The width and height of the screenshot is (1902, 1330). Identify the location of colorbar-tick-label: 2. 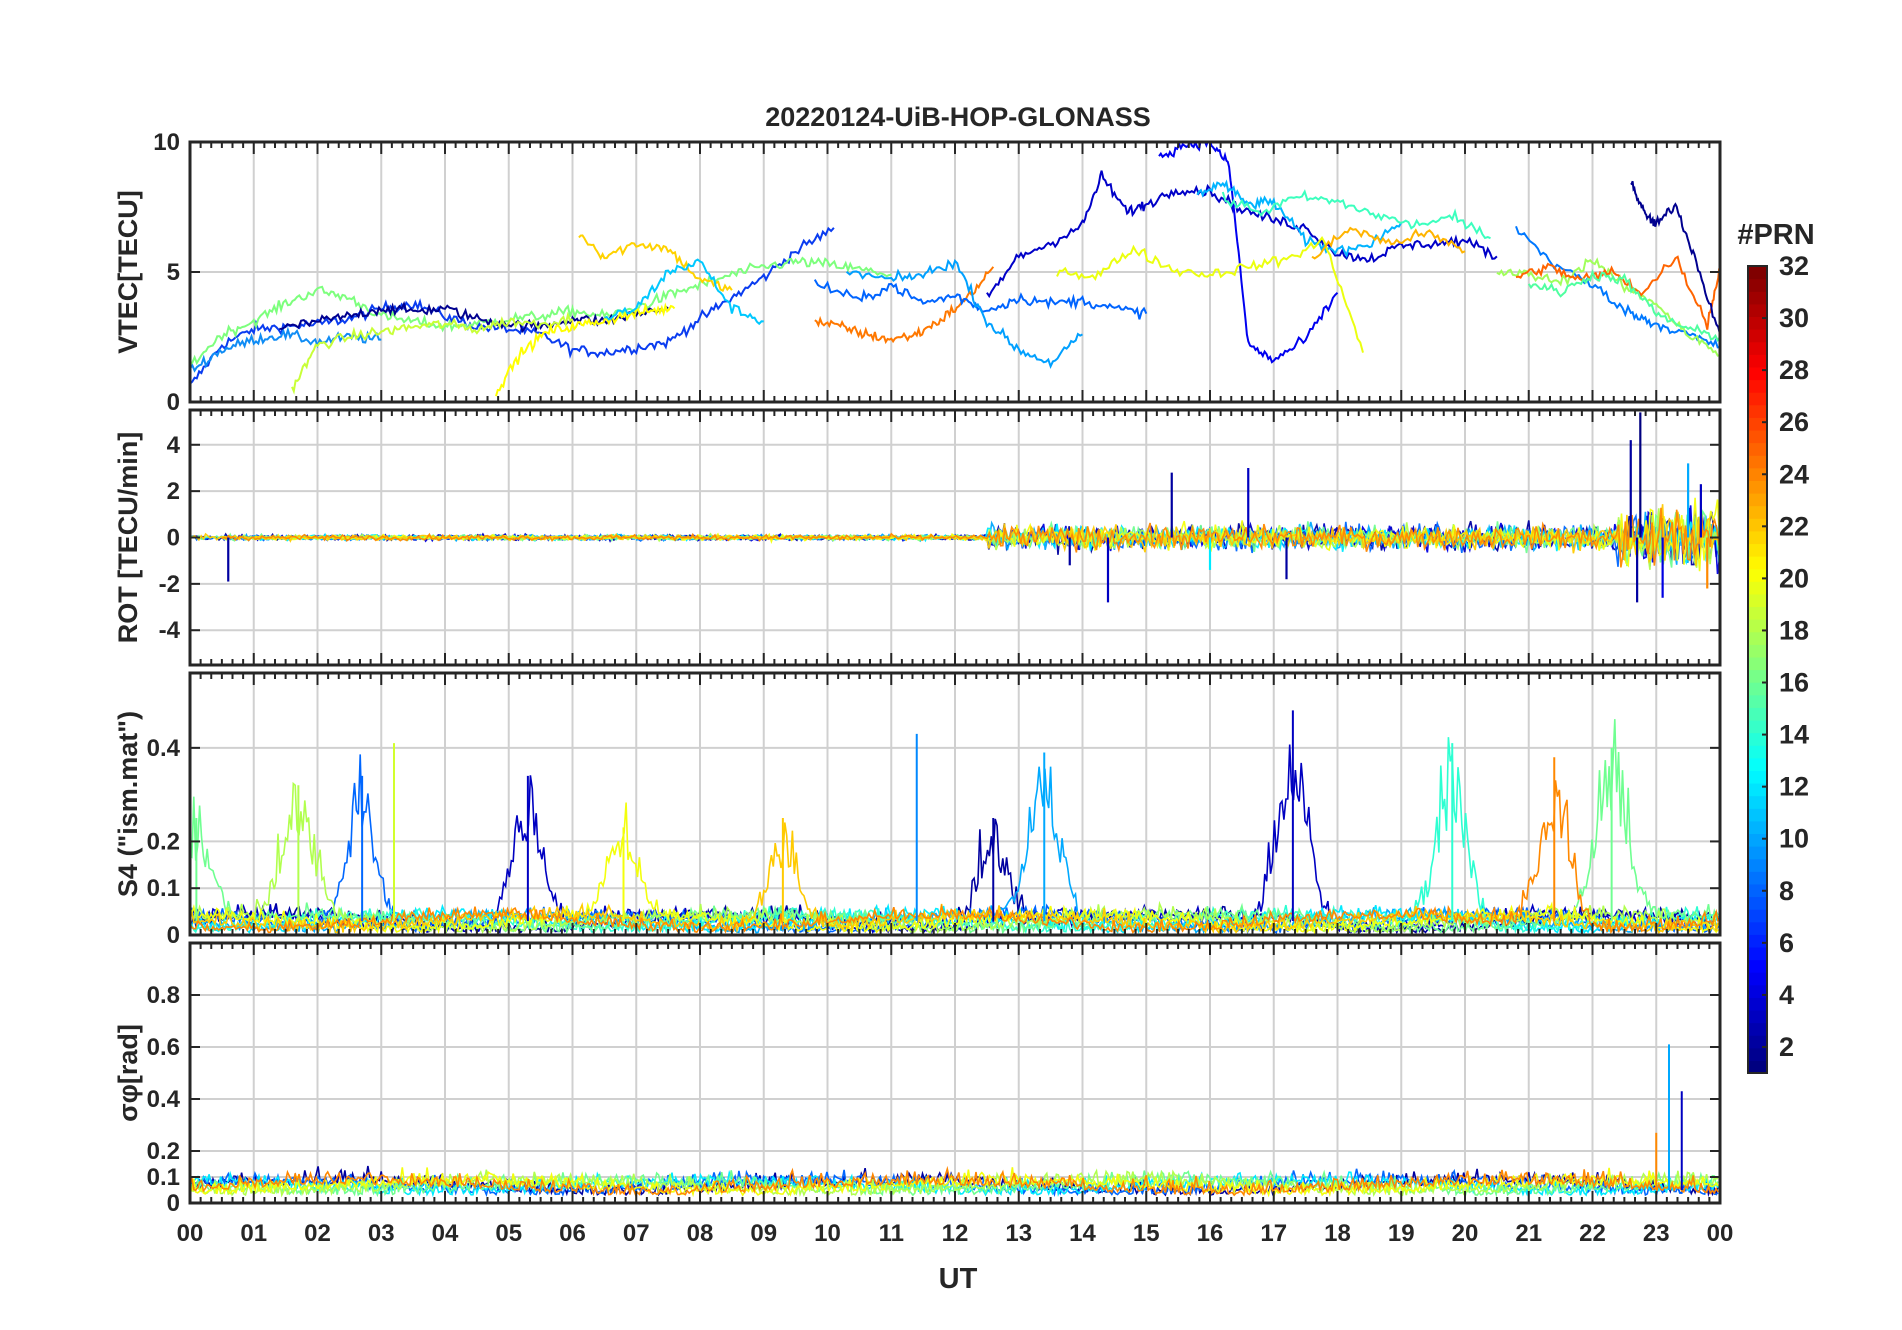
(1786, 1047).